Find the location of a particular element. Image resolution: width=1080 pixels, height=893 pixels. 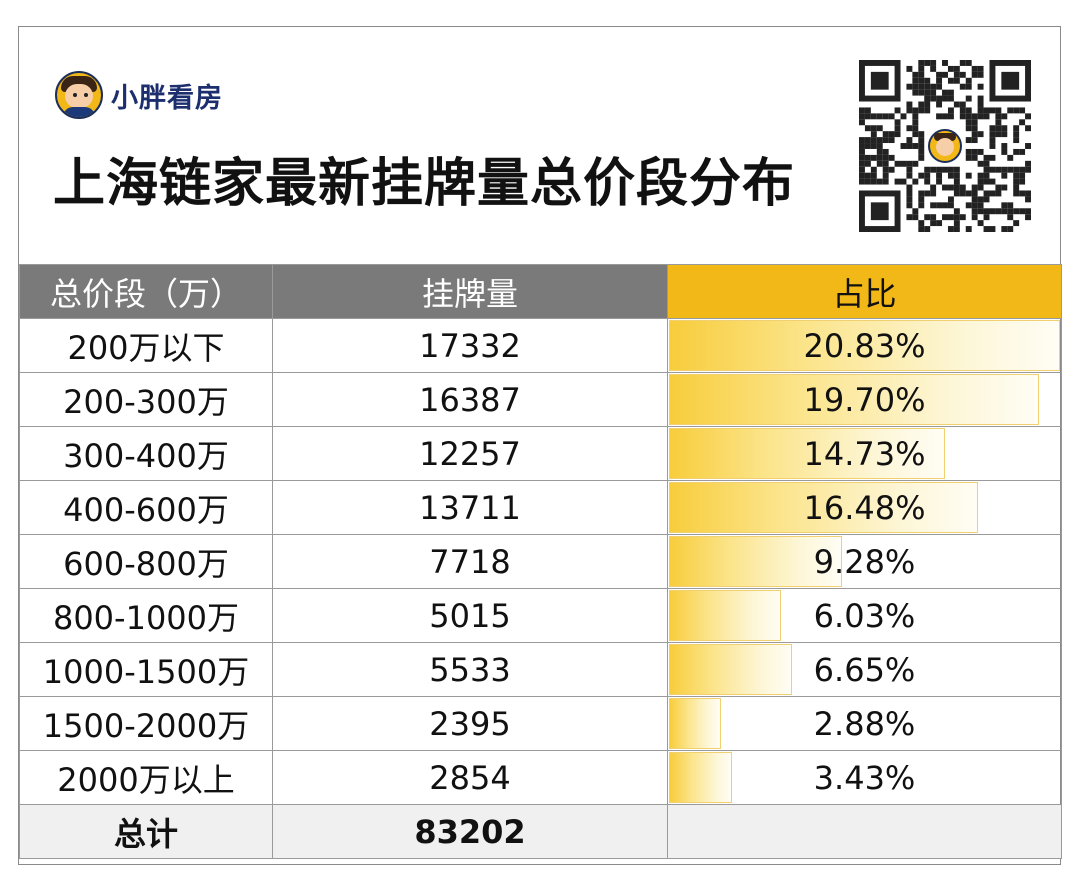

share-cell: 20.83% is located at coordinates (864, 345).